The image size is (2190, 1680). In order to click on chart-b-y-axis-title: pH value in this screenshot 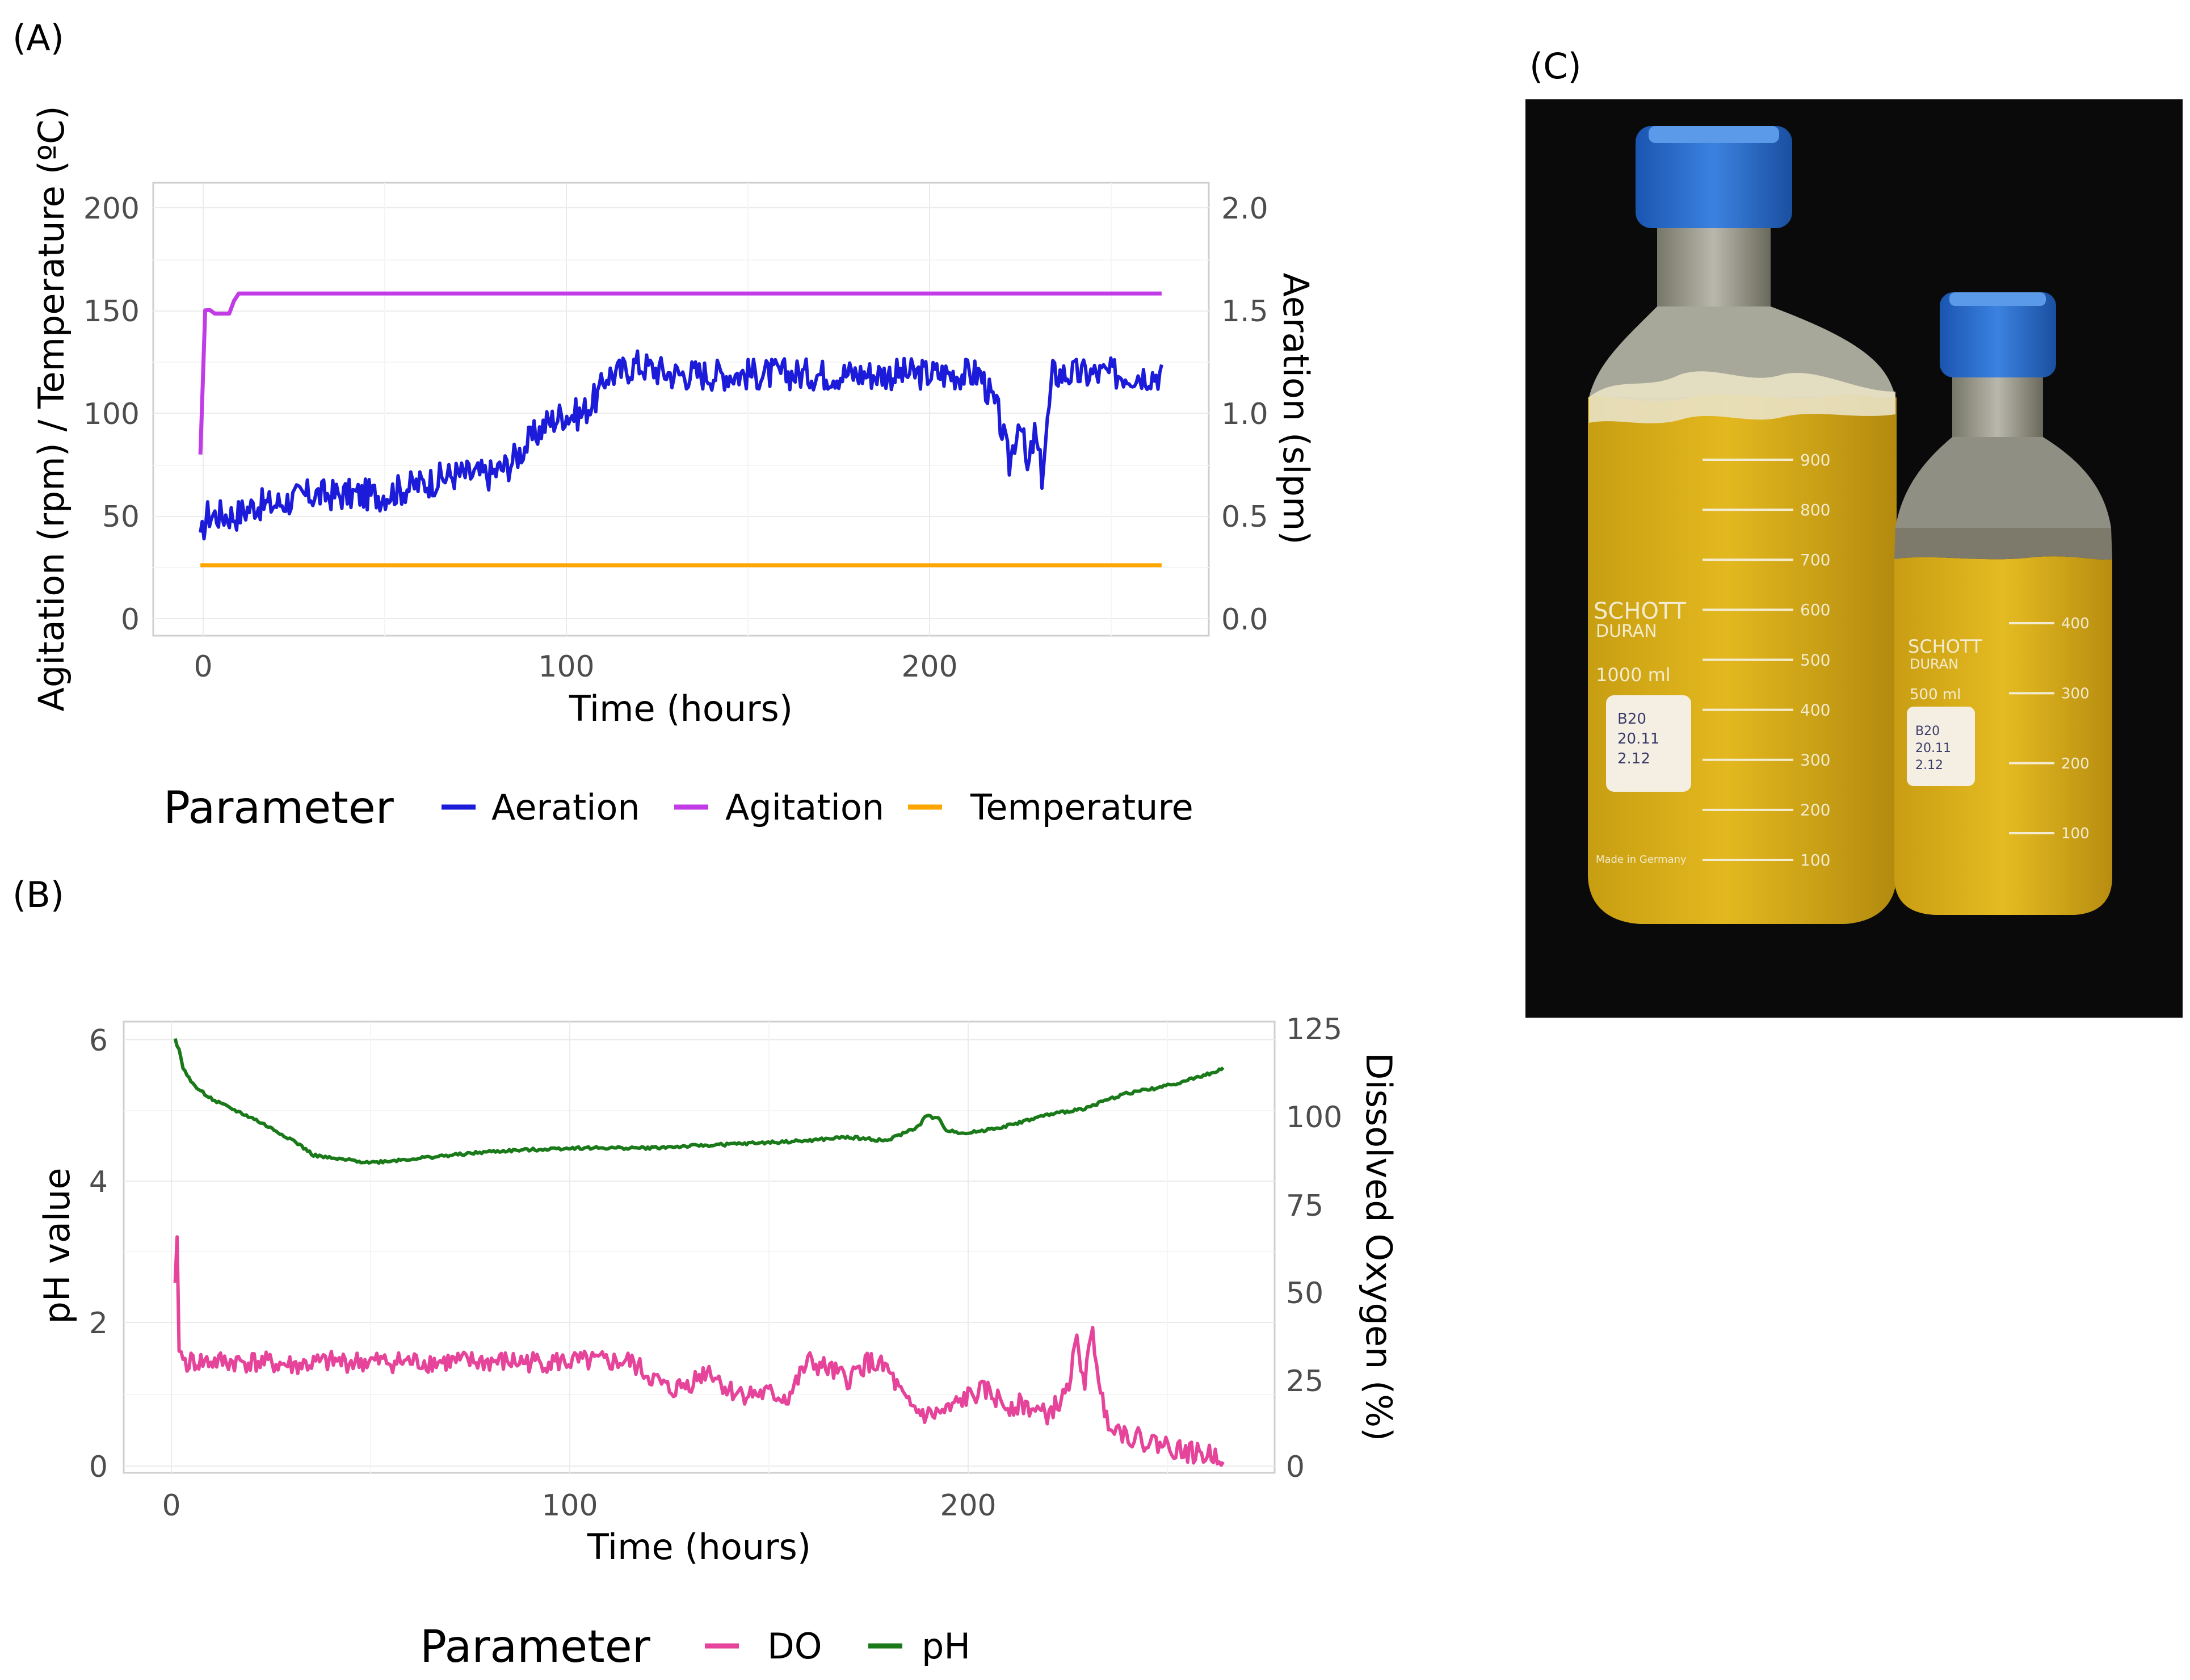, I will do `click(57, 1245)`.